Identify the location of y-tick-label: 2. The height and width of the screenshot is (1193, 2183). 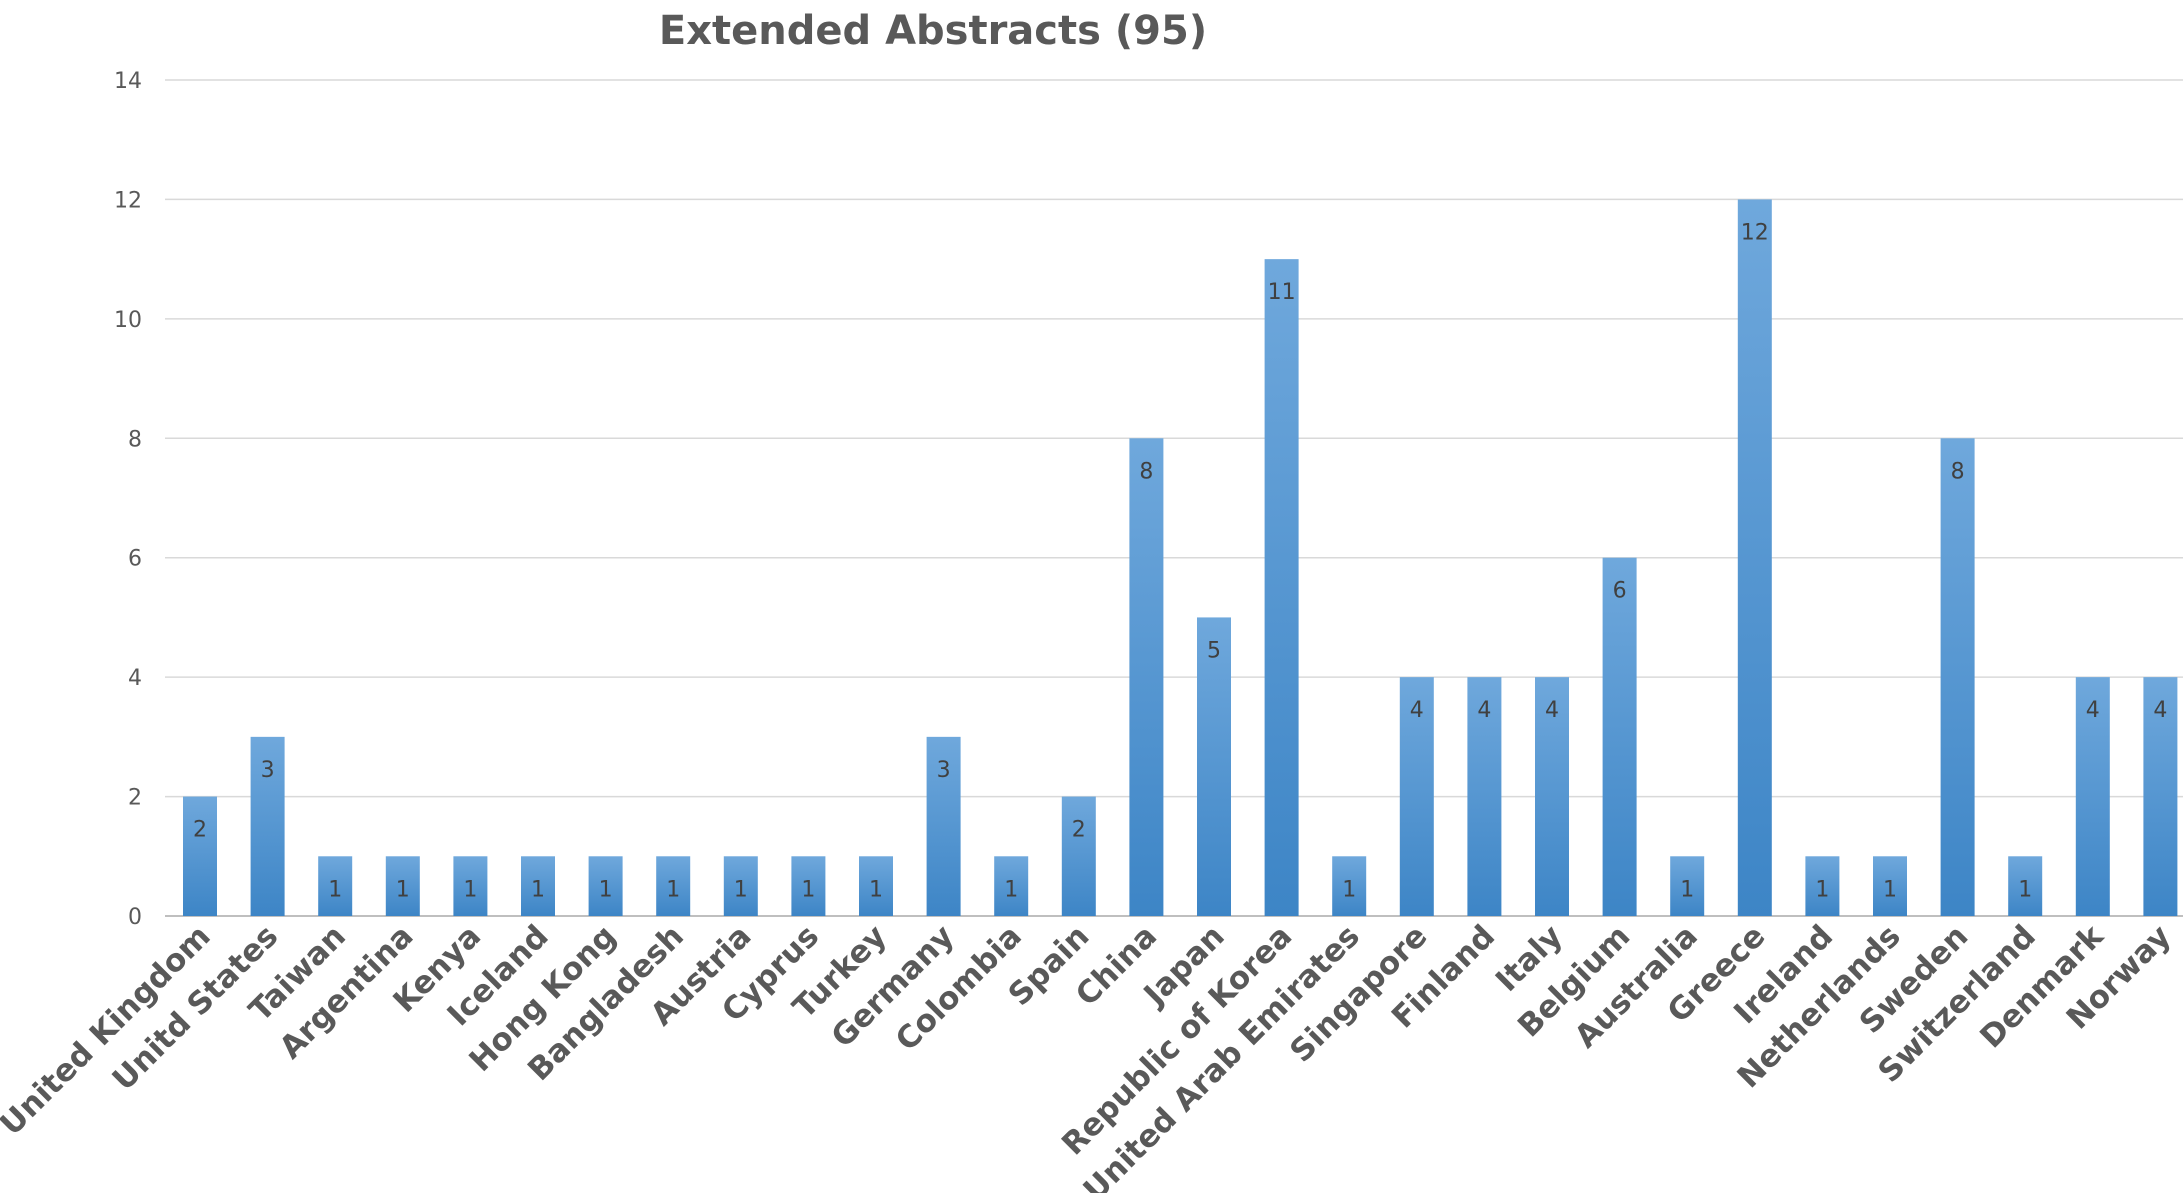
(135, 798).